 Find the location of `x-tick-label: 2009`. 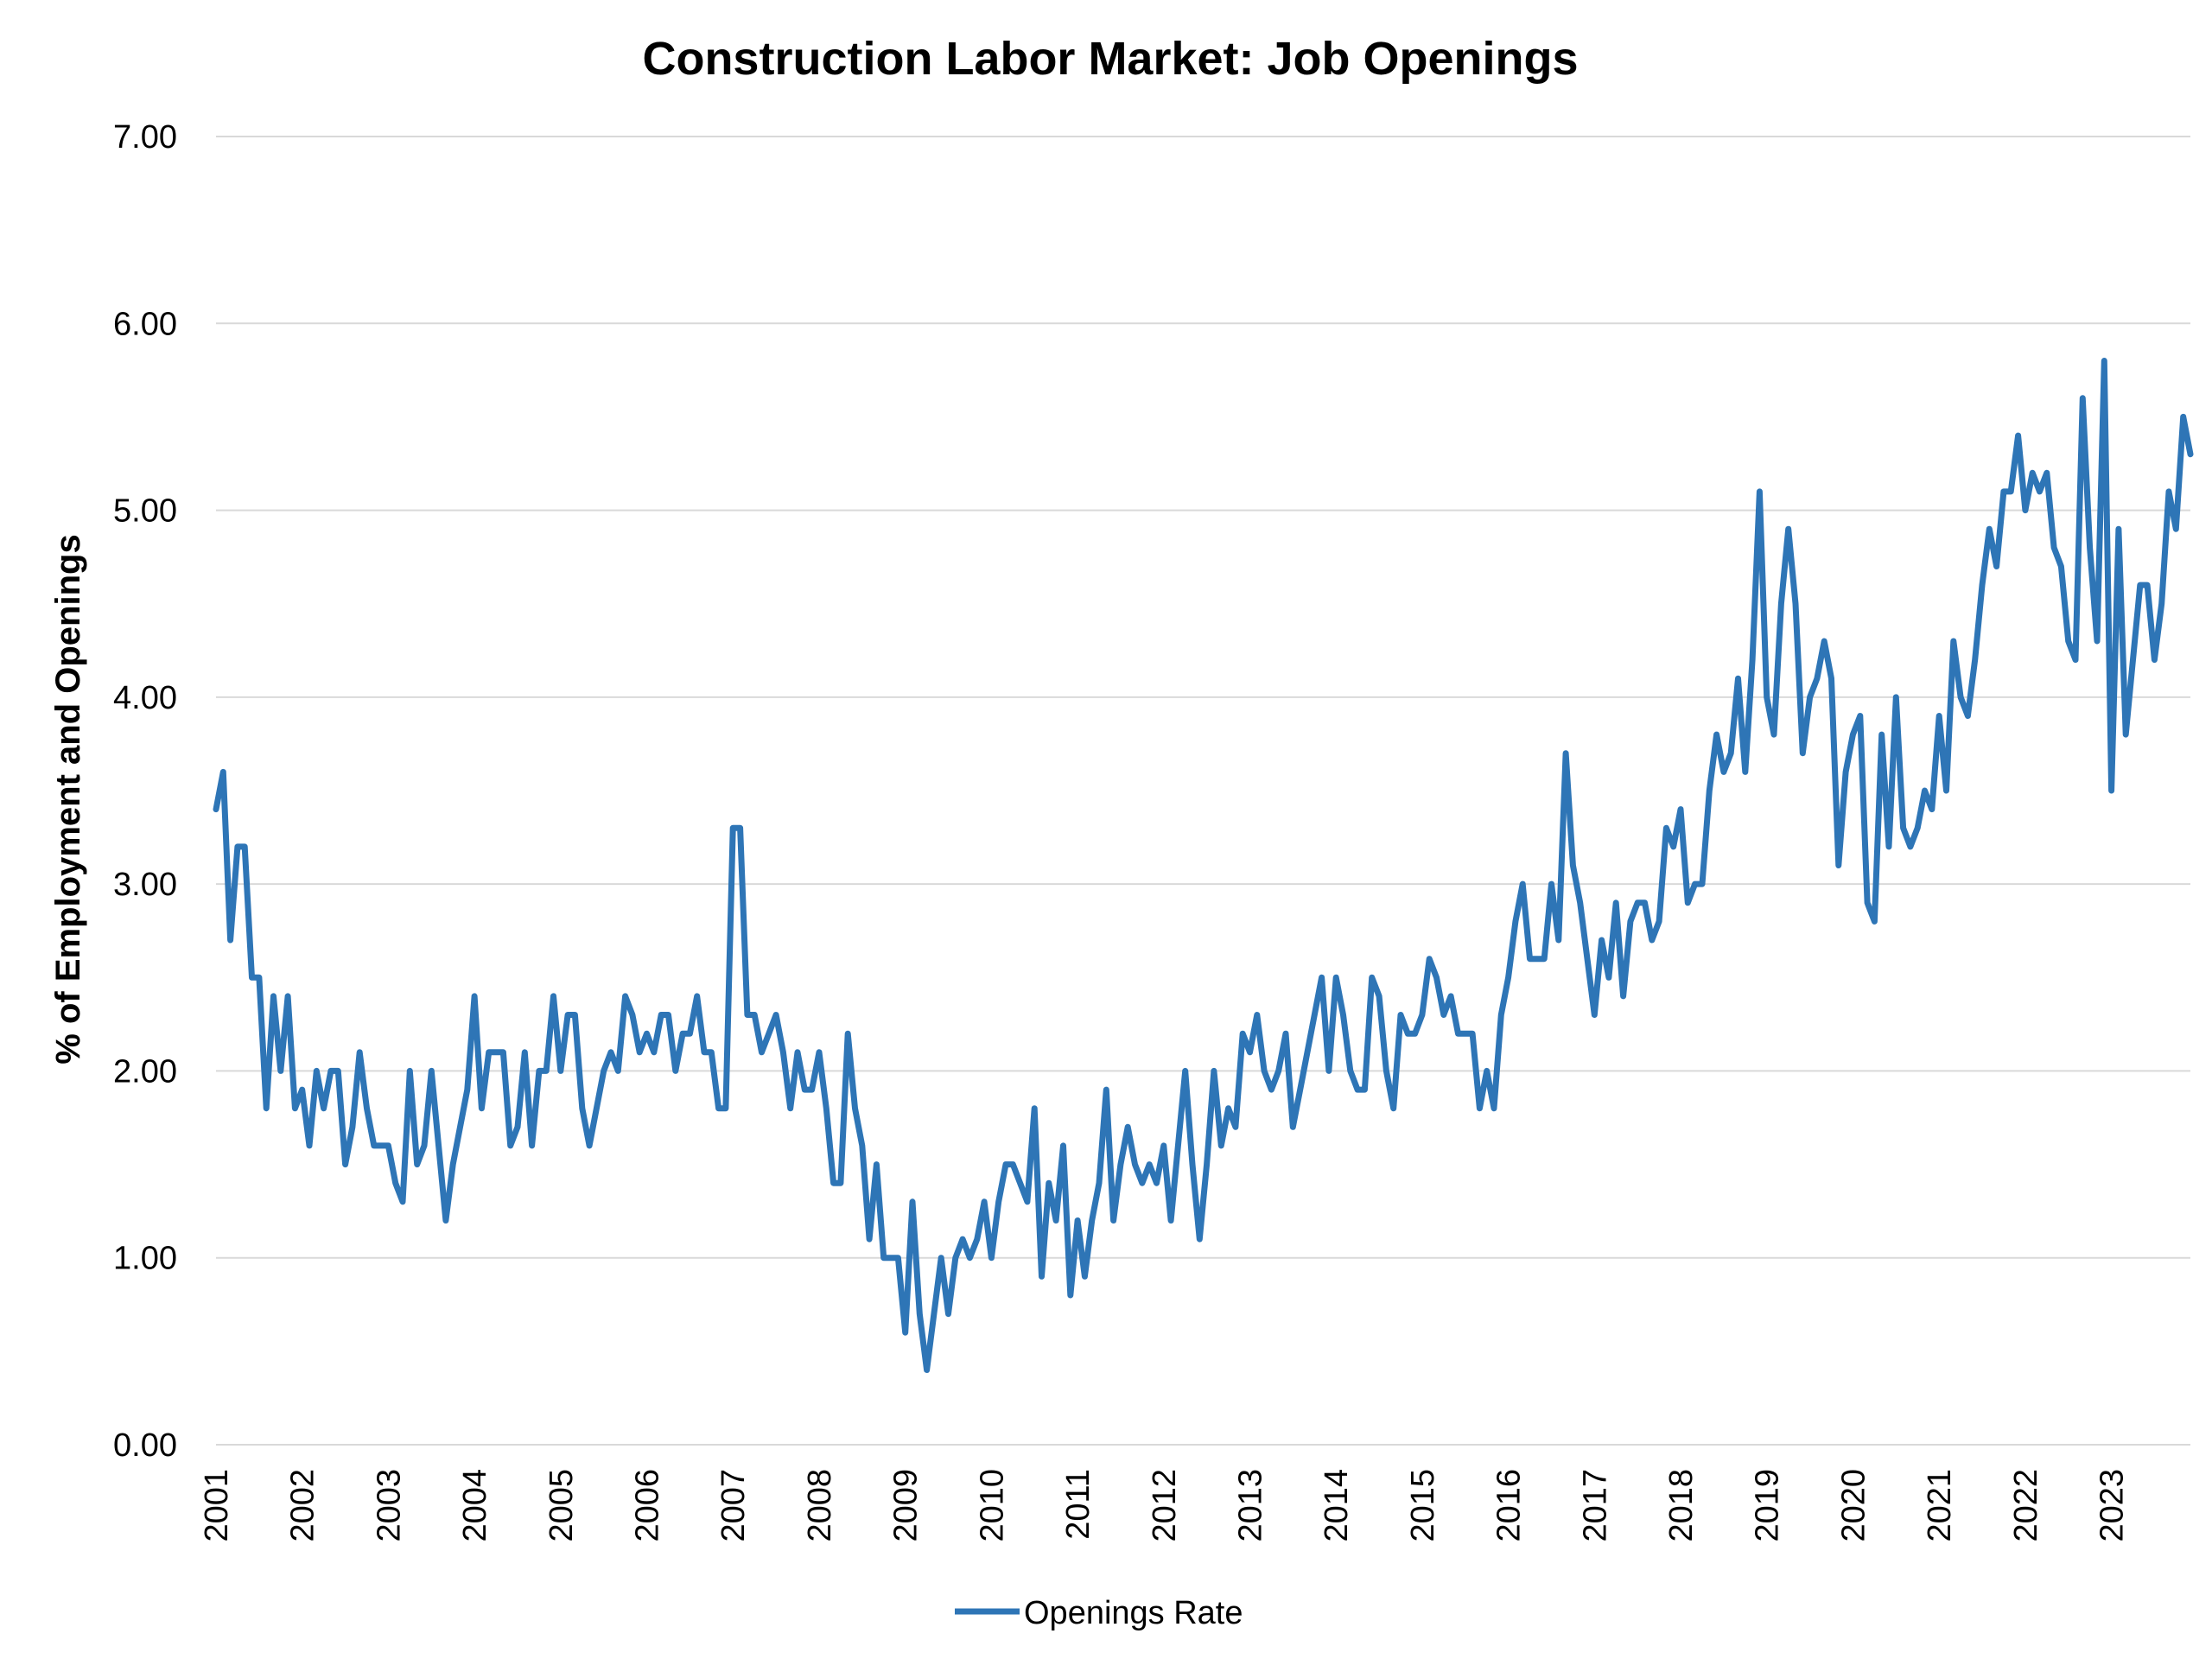

x-tick-label: 2009 is located at coordinates (906, 1505).